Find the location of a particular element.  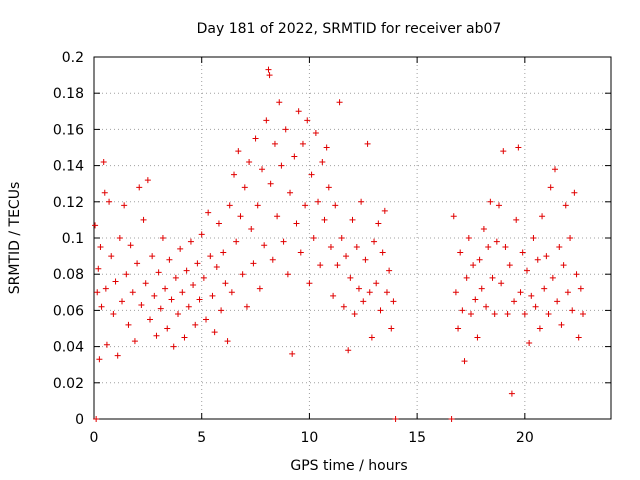

y-tick-label: 0.02 is located at coordinates (68, 384).